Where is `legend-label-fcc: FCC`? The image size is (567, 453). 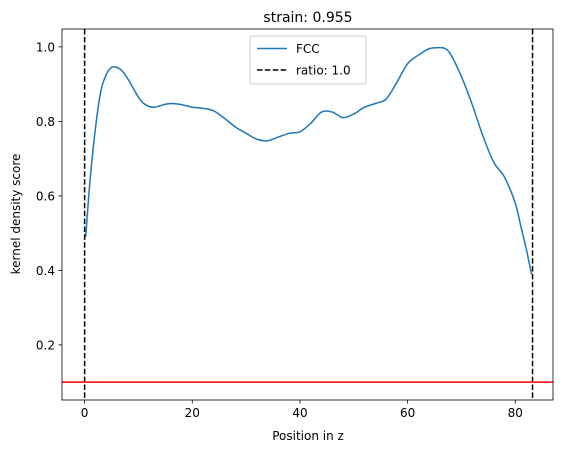
legend-label-fcc: FCC is located at coordinates (308, 49).